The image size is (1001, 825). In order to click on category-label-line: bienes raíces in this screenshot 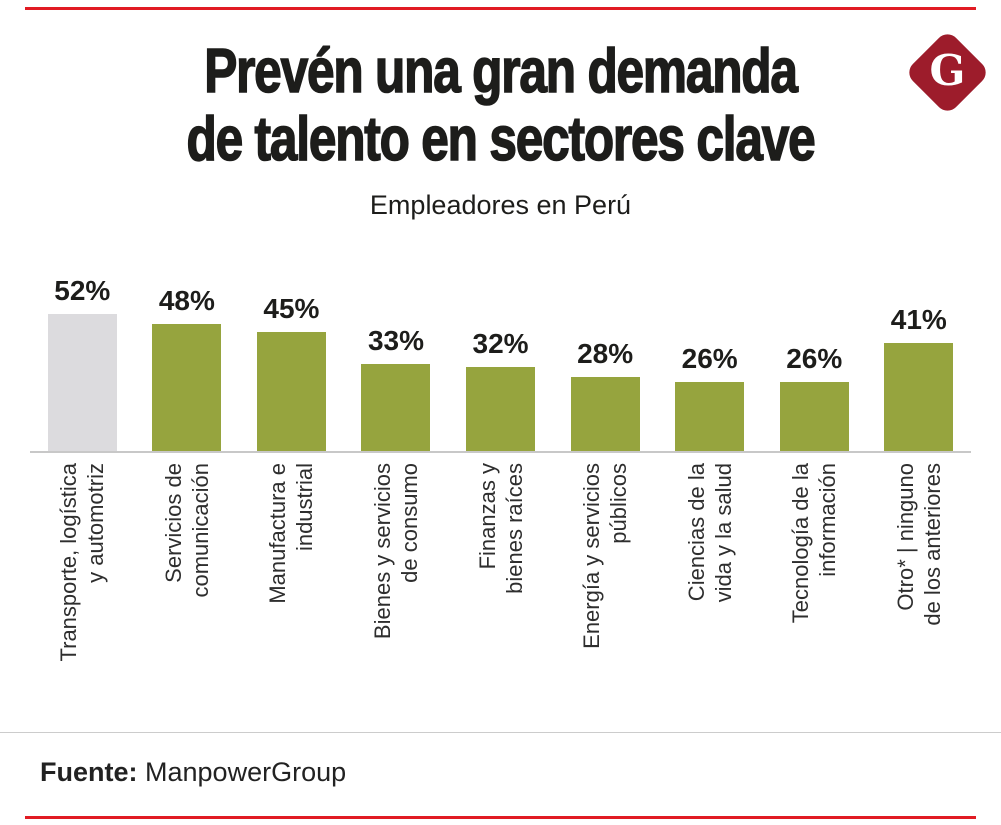, I will do `click(514, 528)`.